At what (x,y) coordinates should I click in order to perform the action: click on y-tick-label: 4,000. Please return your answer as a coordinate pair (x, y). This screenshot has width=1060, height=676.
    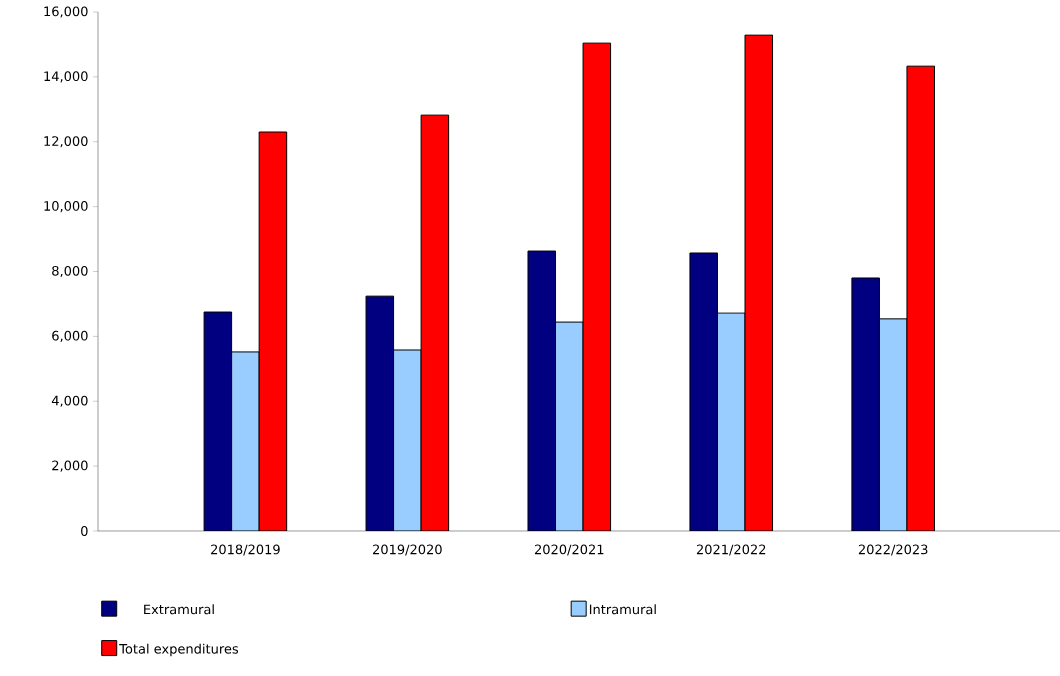
    Looking at the image, I should click on (69, 401).